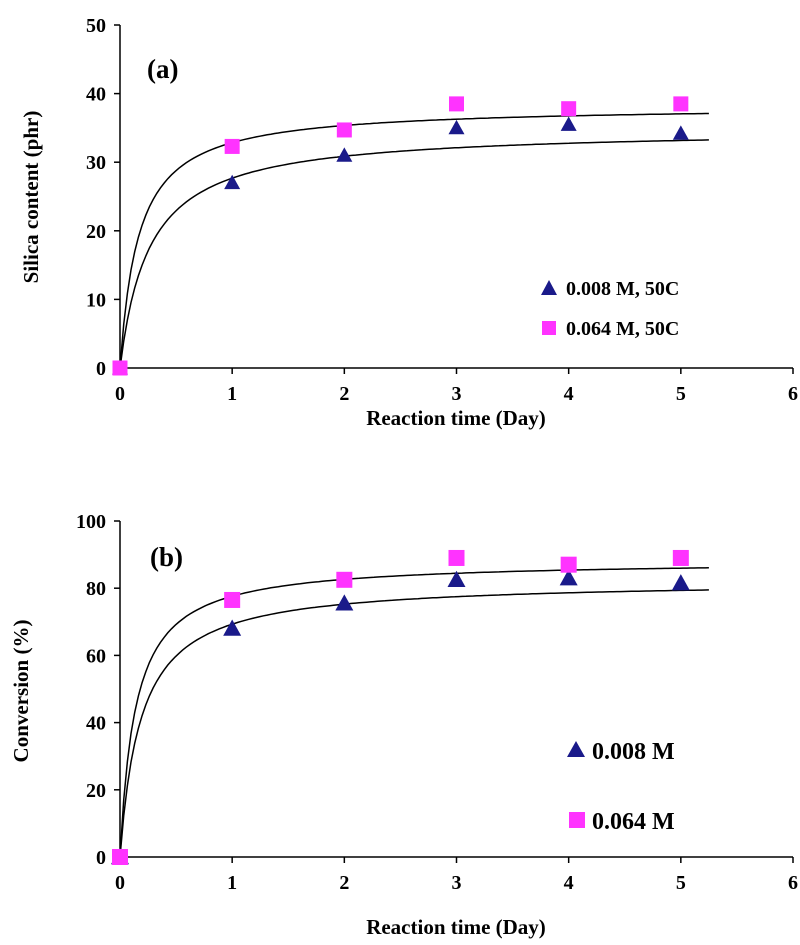 The height and width of the screenshot is (945, 800). I want to click on panel-label: (a), so click(162, 69).